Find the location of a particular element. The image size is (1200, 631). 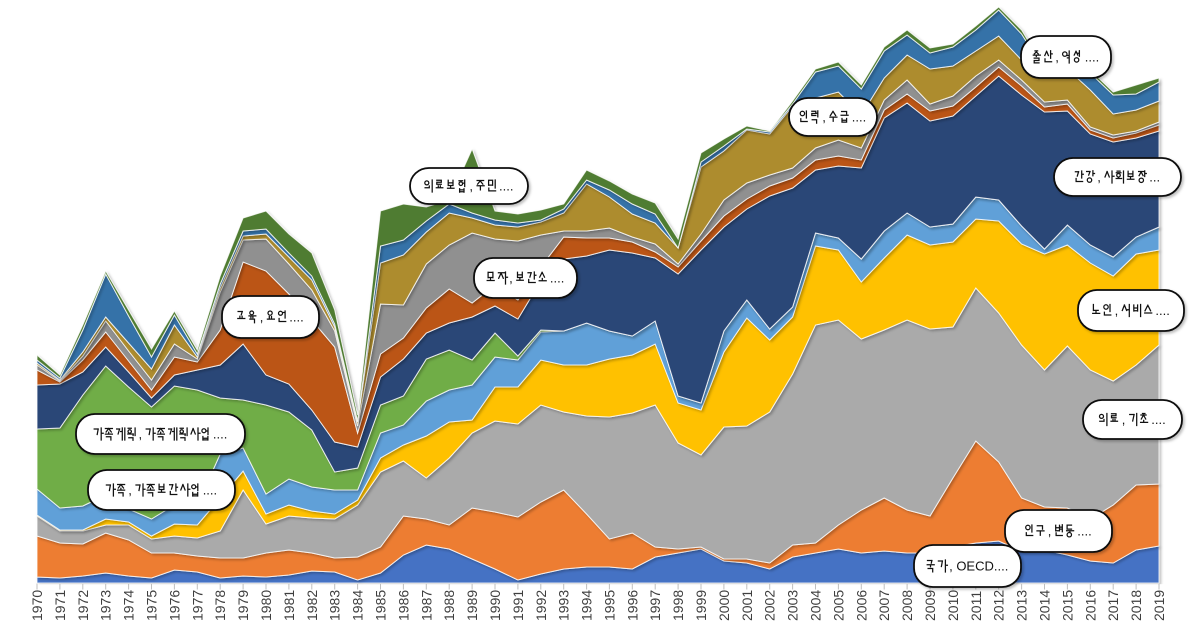

svg-text: 1985 is located at coordinates (381, 605).